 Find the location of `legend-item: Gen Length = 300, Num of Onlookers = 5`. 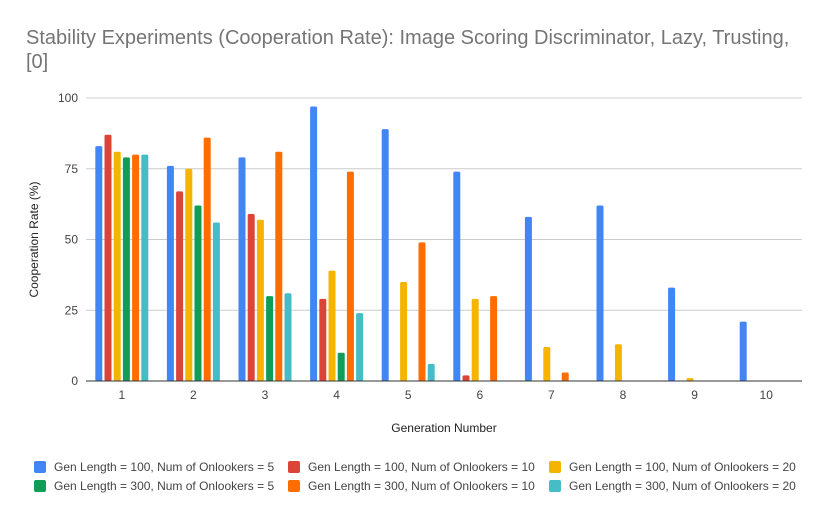

legend-item: Gen Length = 300, Num of Onlookers = 5 is located at coordinates (154, 486).